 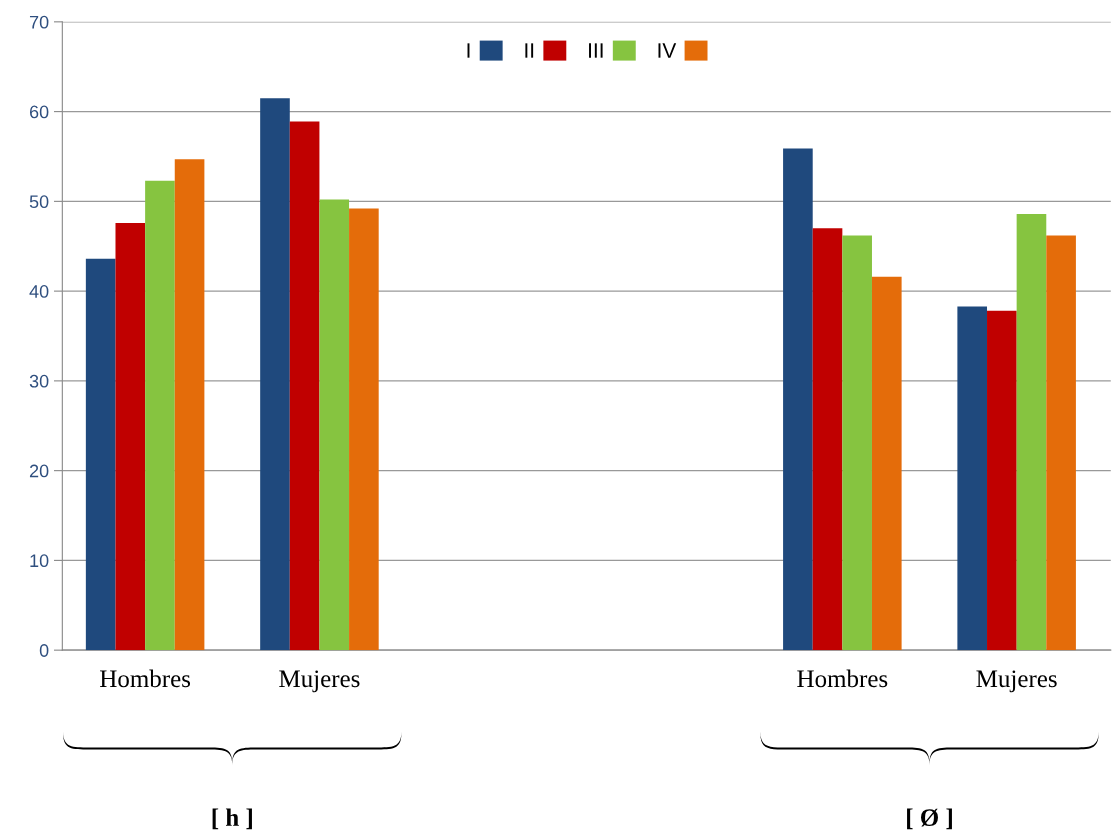 What do you see at coordinates (39, 291) in the screenshot?
I see `y-tick-label: 40` at bounding box center [39, 291].